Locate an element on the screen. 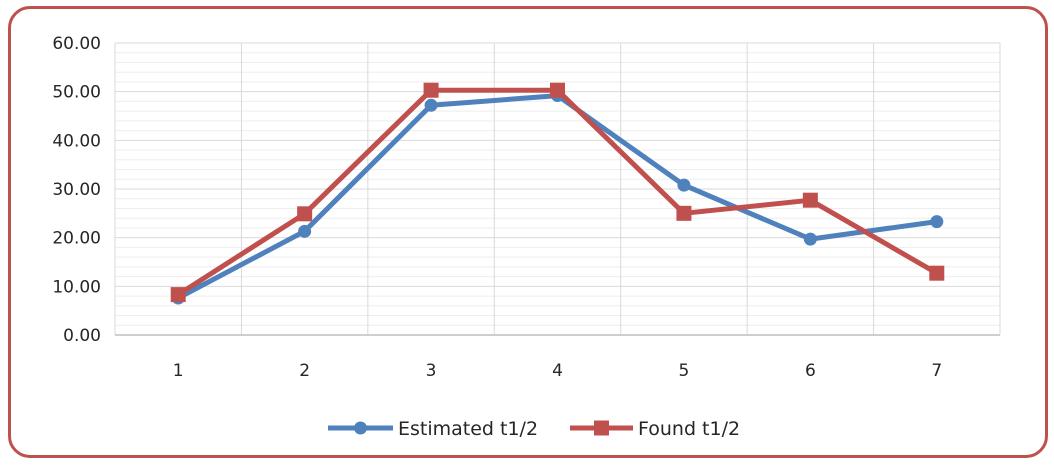  legend-label: Found t1/2 is located at coordinates (689, 429).